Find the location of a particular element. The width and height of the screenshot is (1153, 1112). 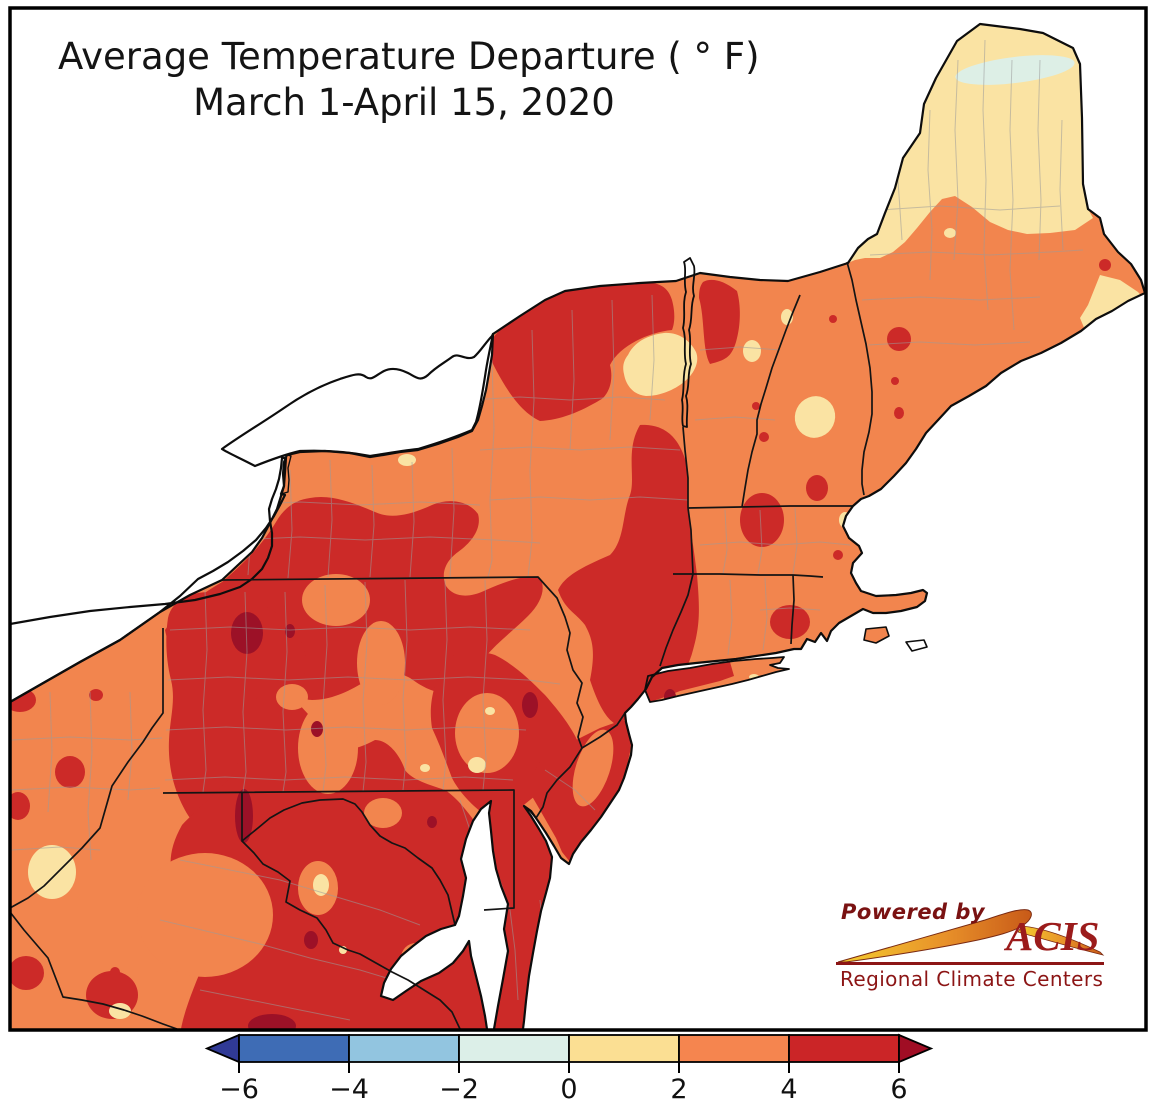

map-title-line1: Average Temperature Departure ( ° F) is located at coordinates (409, 56).